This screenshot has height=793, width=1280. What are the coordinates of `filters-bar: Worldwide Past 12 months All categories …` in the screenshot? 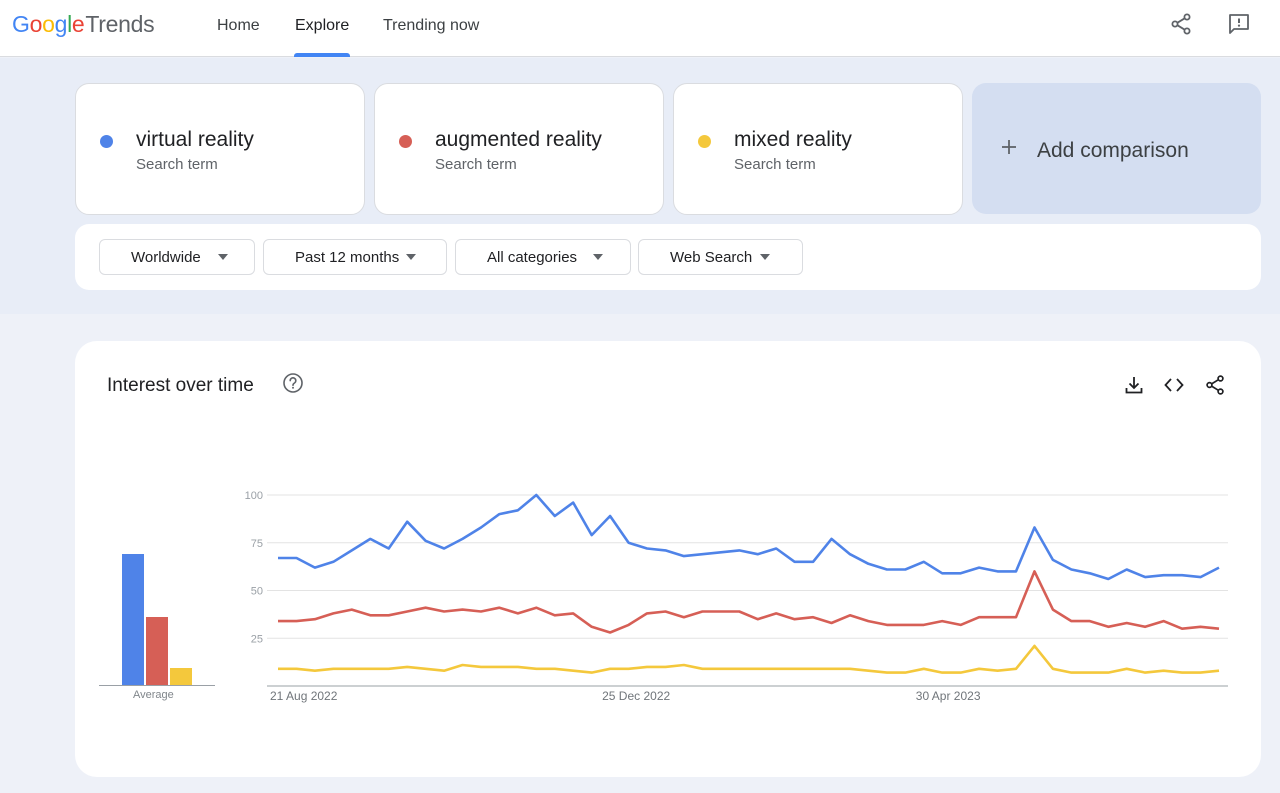 It's located at (668, 257).